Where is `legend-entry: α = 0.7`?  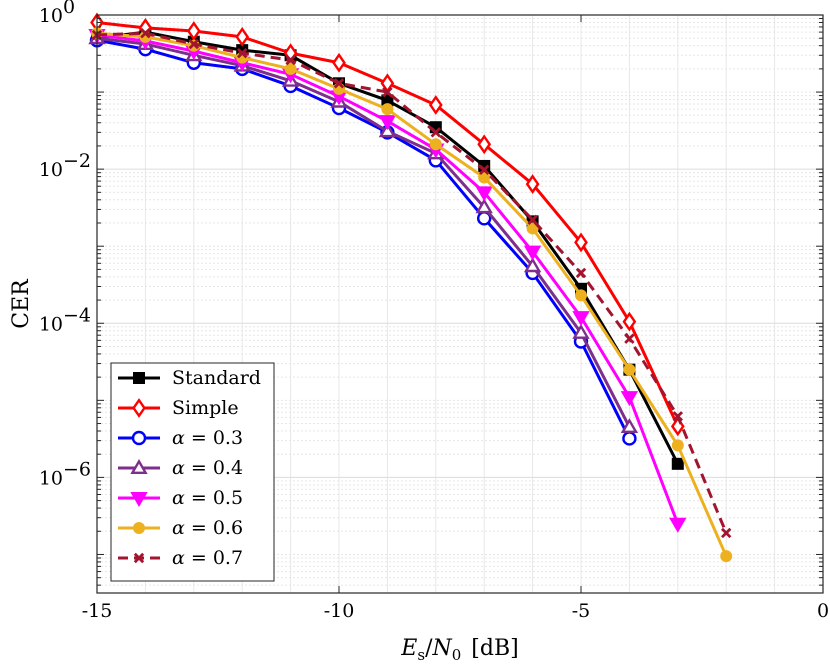 legend-entry: α = 0.7 is located at coordinates (180, 558).